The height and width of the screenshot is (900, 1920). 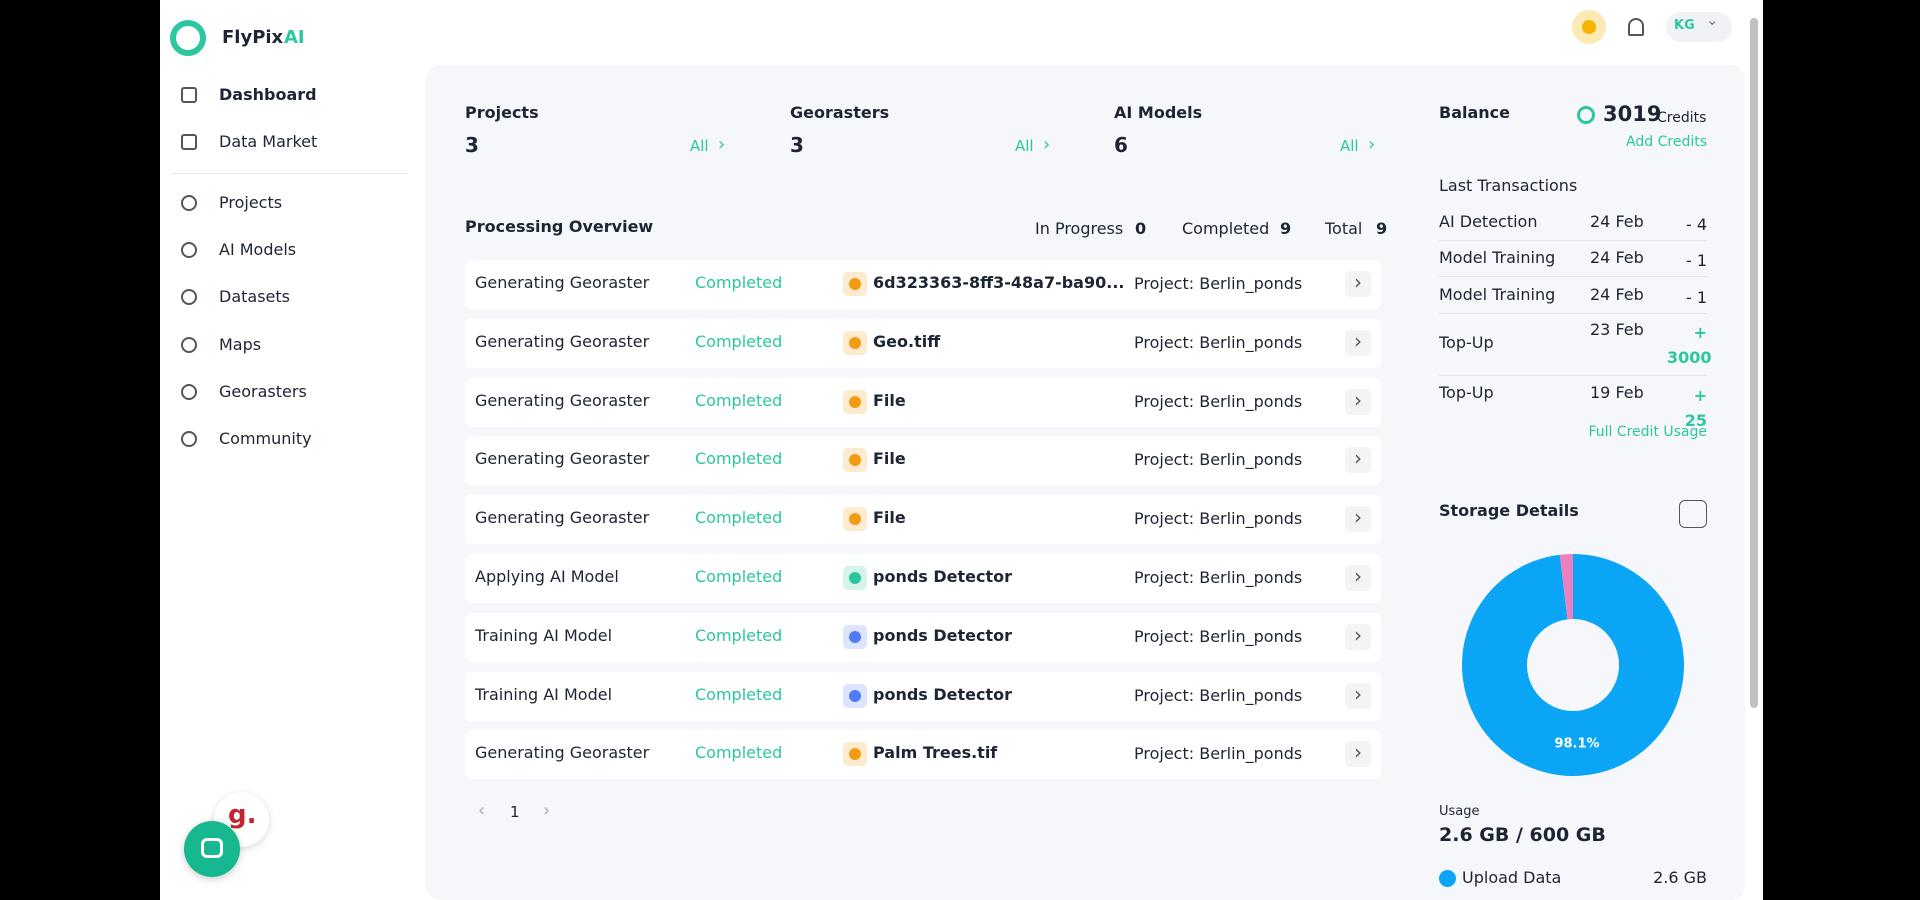 I want to click on page-number: 1, so click(x=515, y=812).